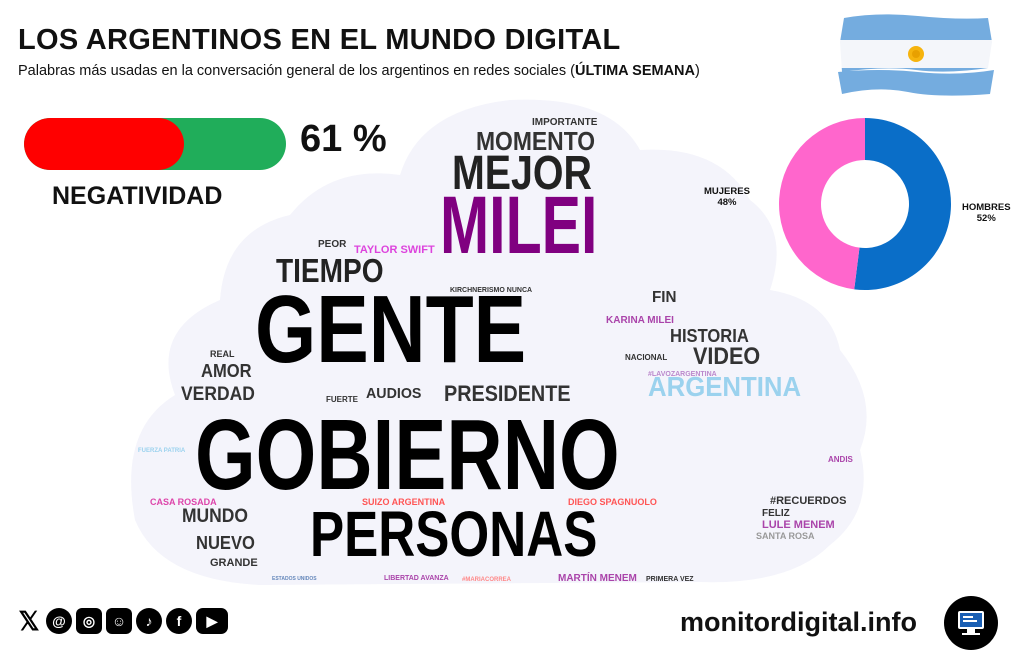 The image size is (1024, 660). I want to click on gender-label-women-name: MUJERES, so click(727, 191).